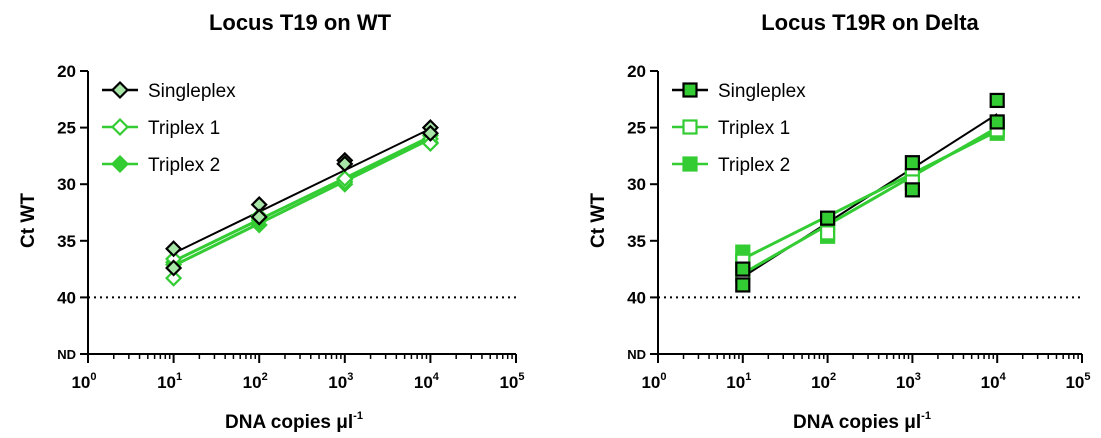  I want to click on fit-line-singleplex, so click(302, 191).